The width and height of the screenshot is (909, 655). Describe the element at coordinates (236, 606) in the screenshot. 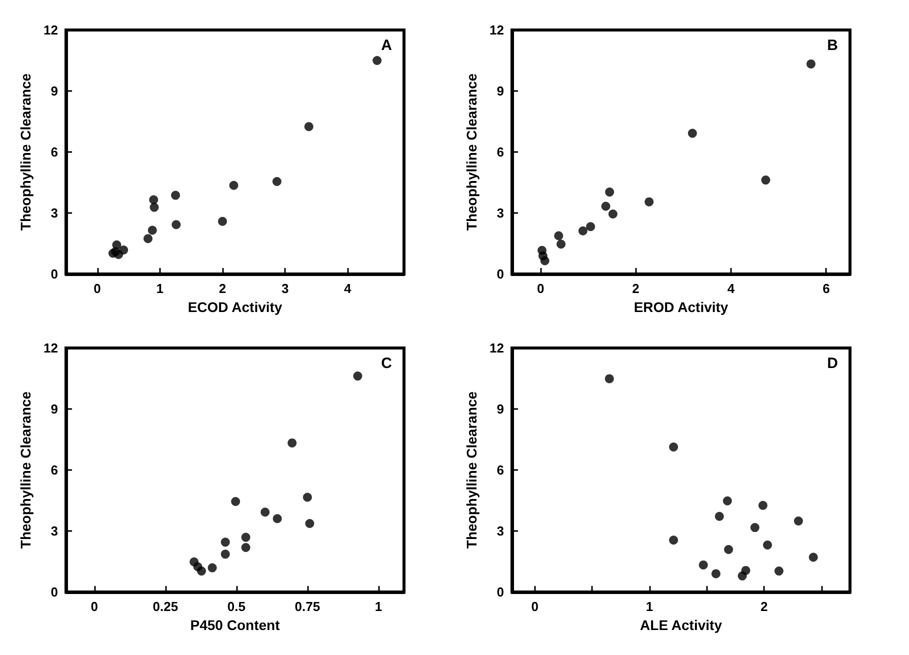

I see `x-tick-label: 0.5` at that location.